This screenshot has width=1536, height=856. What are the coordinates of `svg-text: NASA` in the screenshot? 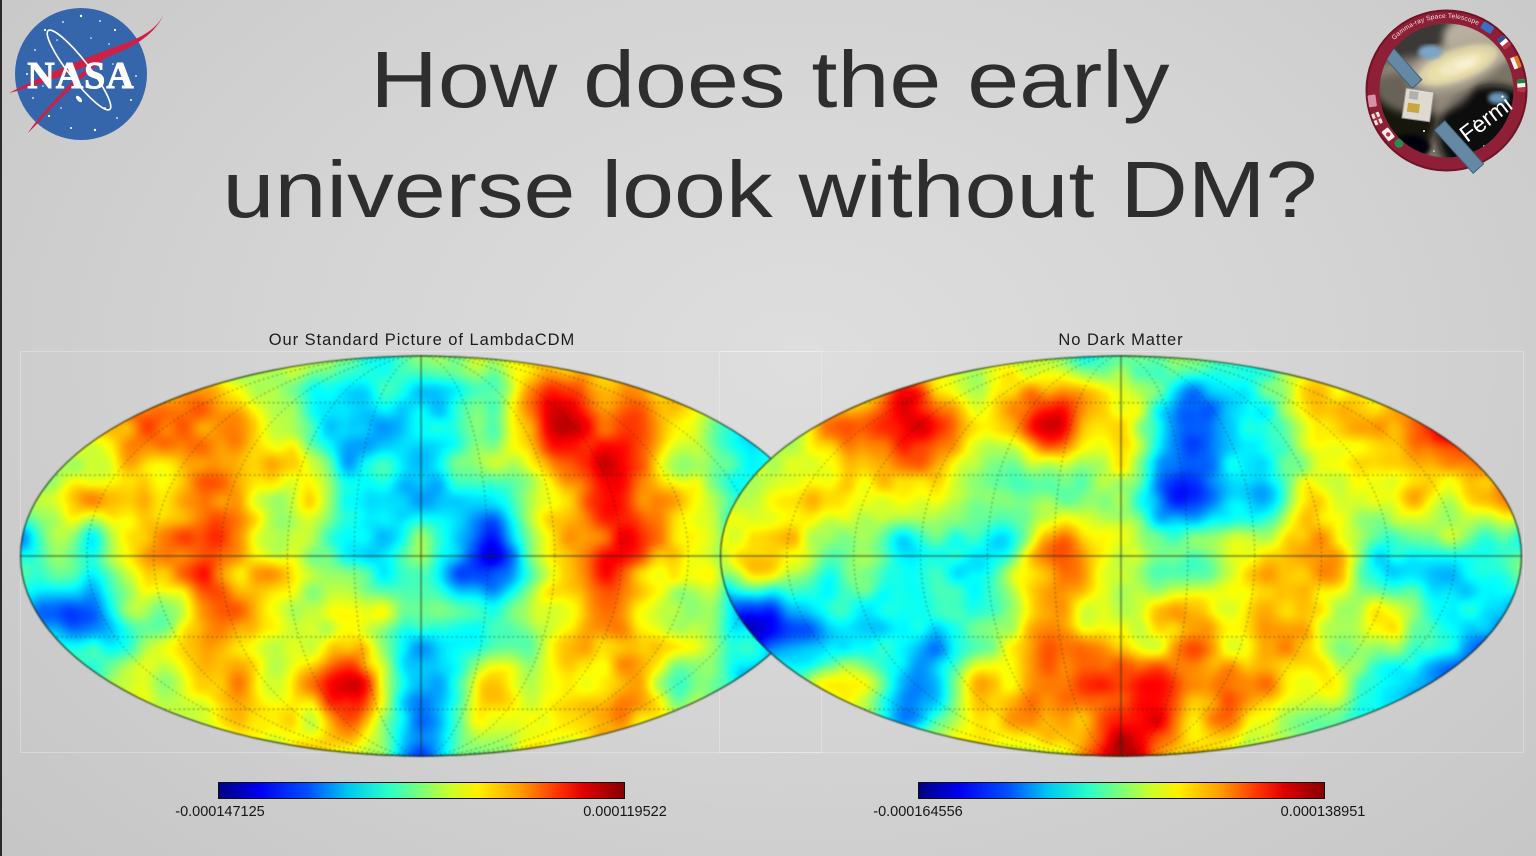 It's located at (80, 76).